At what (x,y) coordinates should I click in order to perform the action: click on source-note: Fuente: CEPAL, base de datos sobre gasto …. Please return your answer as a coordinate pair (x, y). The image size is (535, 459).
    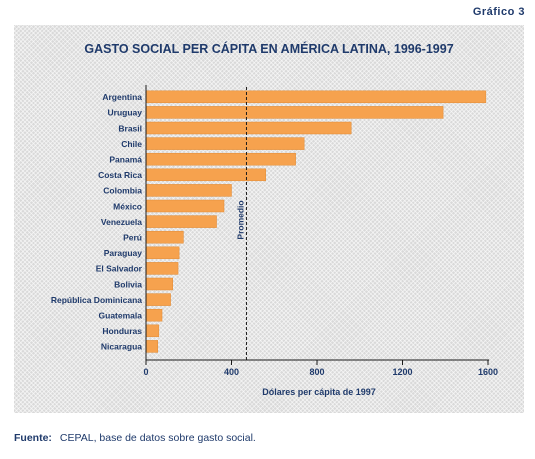
    Looking at the image, I should click on (135, 438).